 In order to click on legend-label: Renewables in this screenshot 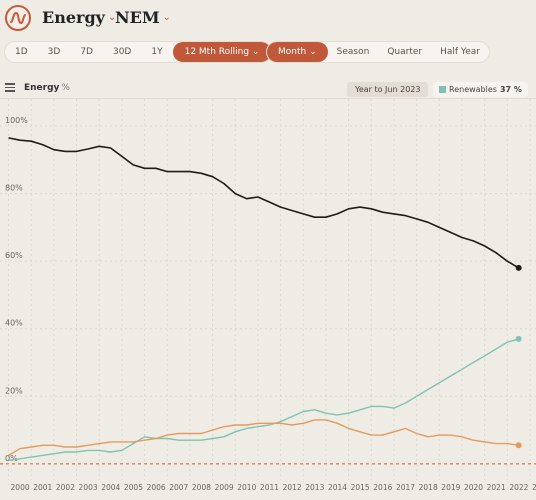, I will do `click(473, 89)`.